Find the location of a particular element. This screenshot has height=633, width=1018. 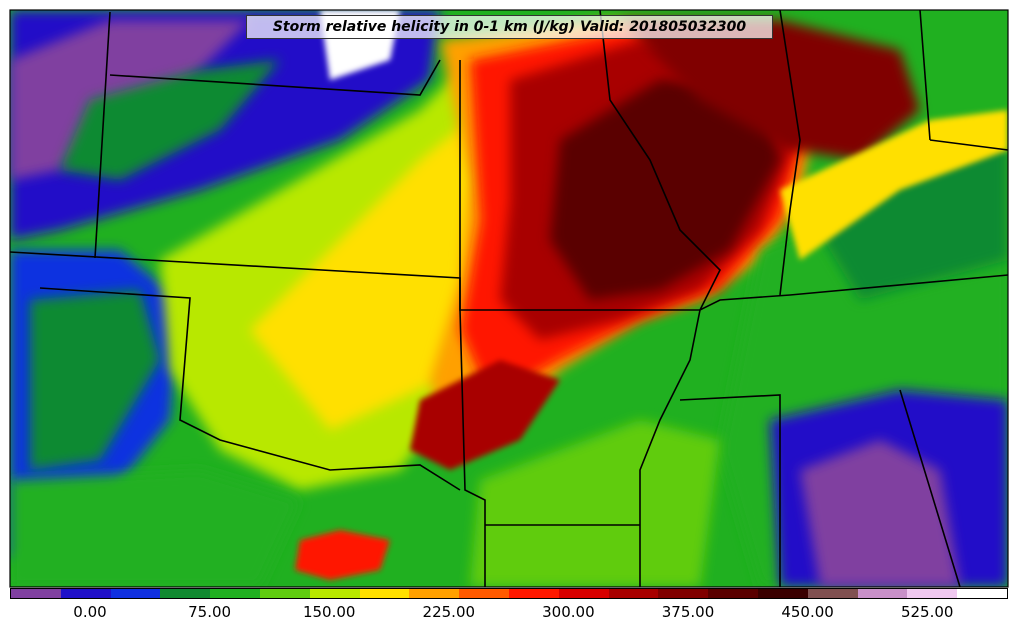

colorbar is located at coordinates (509, 593).